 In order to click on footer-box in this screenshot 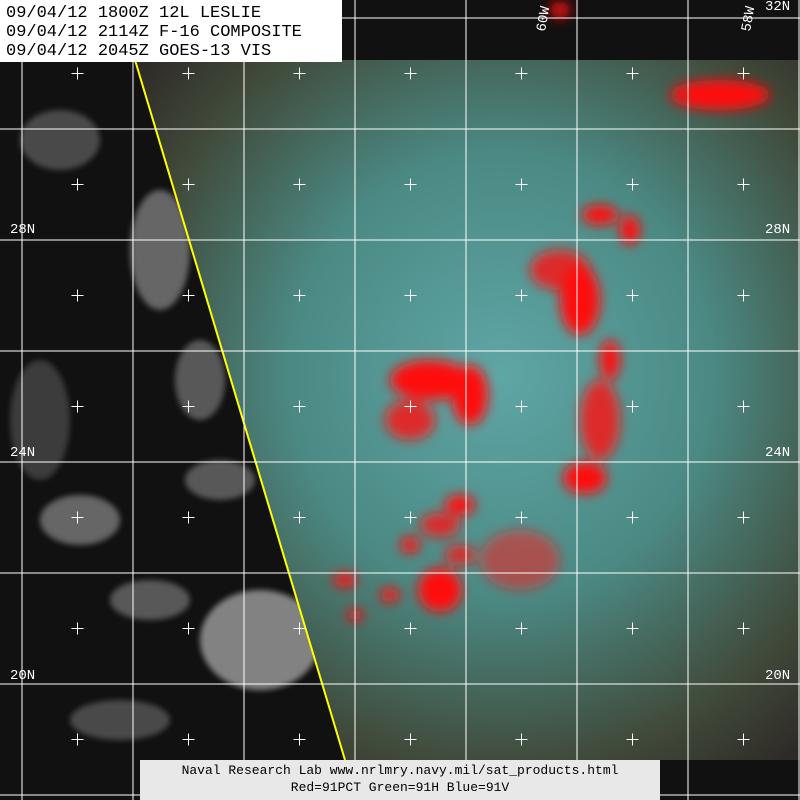, I will do `click(400, 780)`.